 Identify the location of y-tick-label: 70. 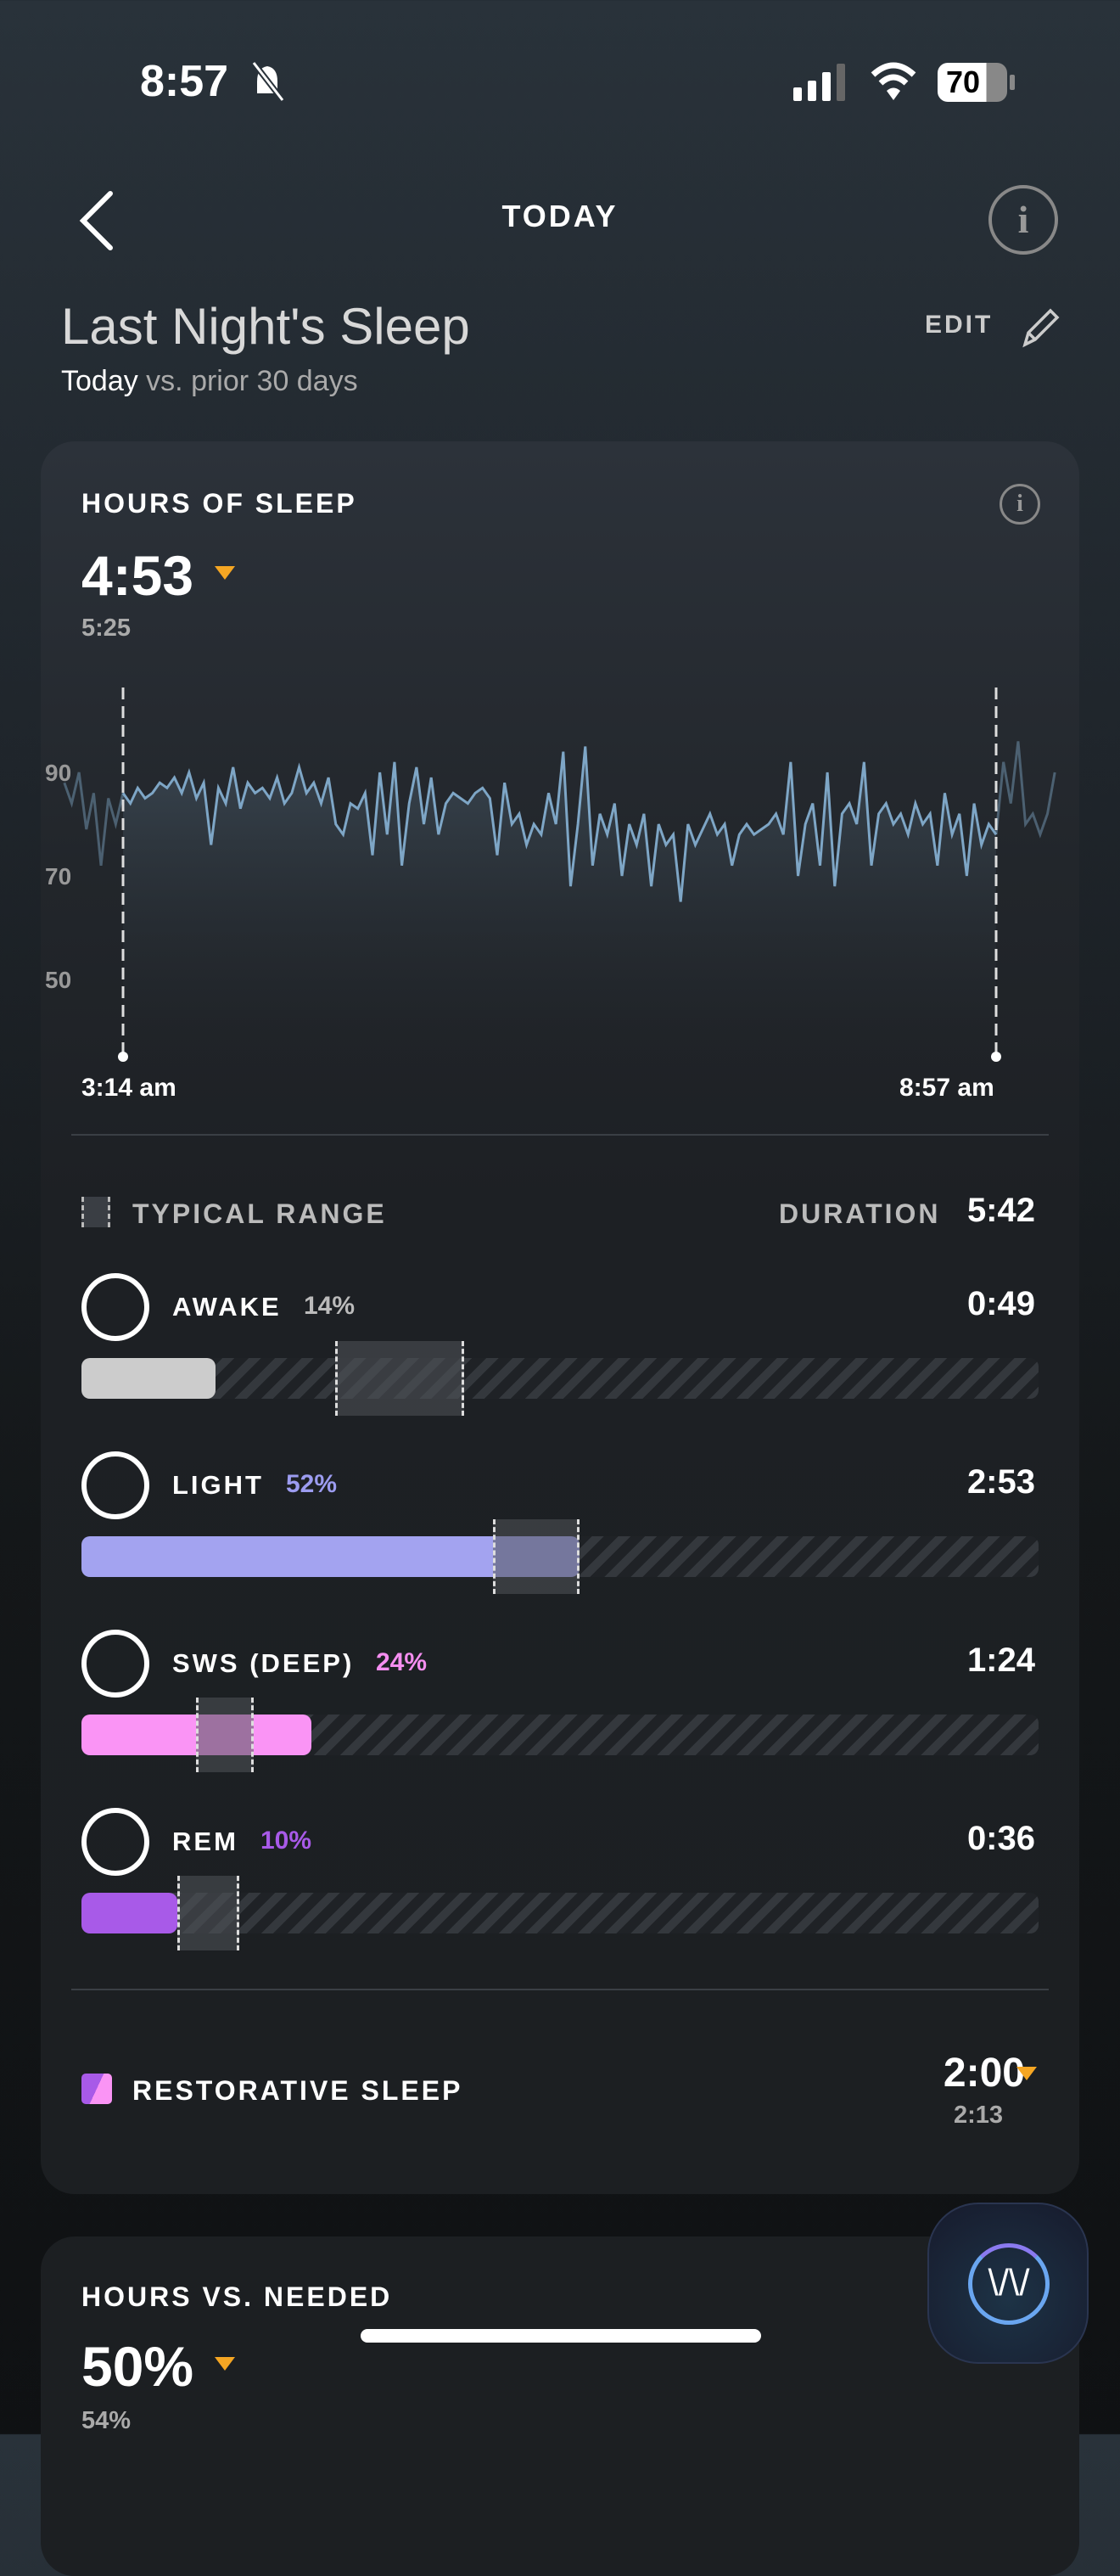
(58, 877).